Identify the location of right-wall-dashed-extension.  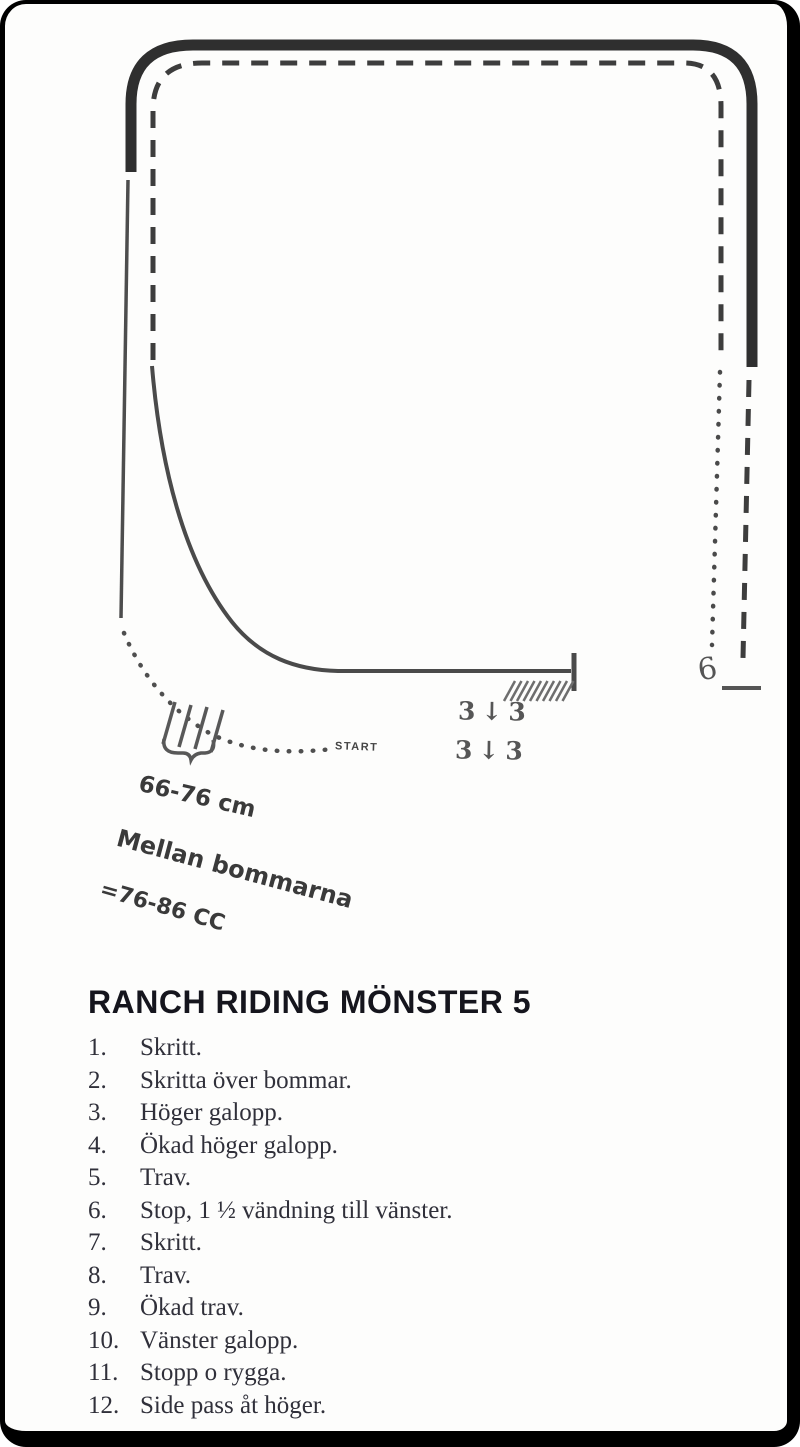
(746, 519).